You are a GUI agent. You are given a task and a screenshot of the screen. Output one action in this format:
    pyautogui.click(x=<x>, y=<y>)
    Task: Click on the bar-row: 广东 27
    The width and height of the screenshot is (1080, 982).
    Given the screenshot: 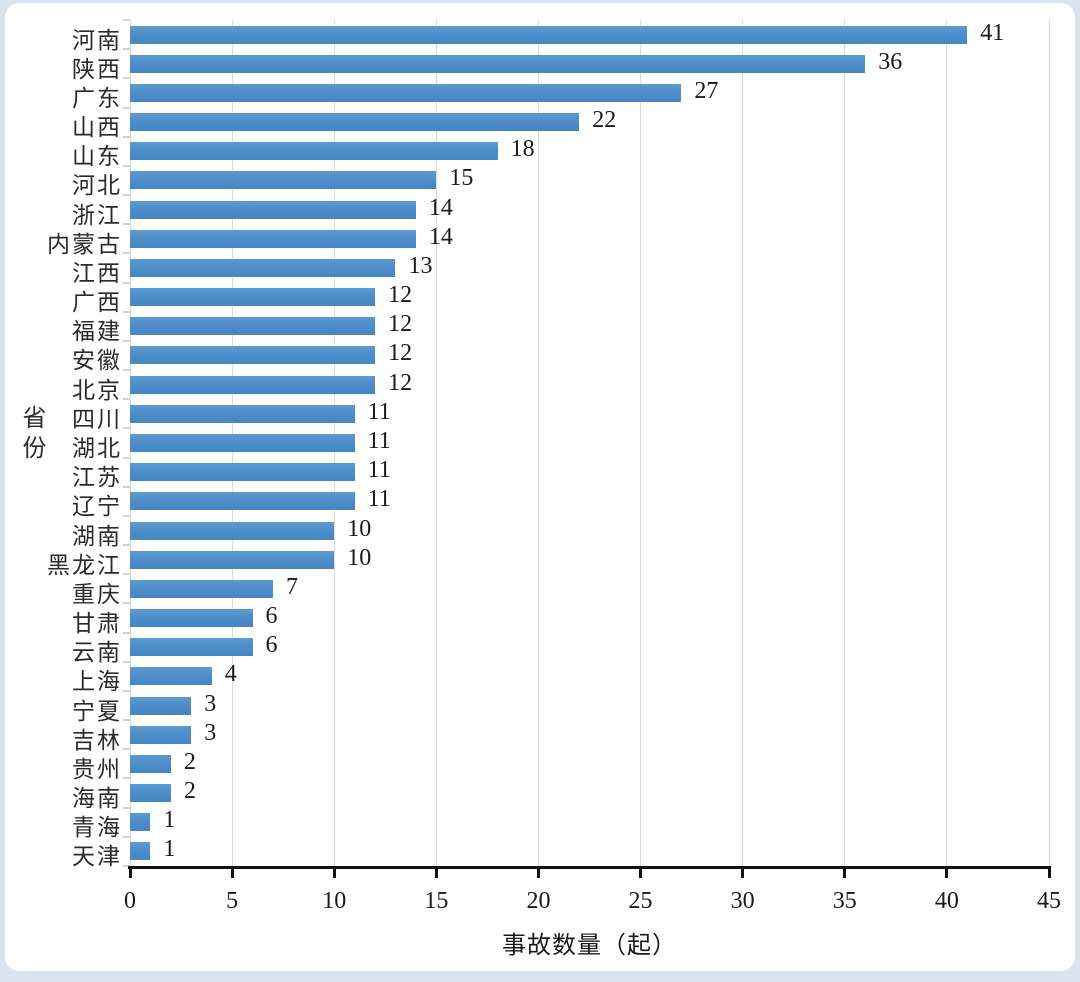 What is the action you would take?
    pyautogui.click(x=540, y=94)
    